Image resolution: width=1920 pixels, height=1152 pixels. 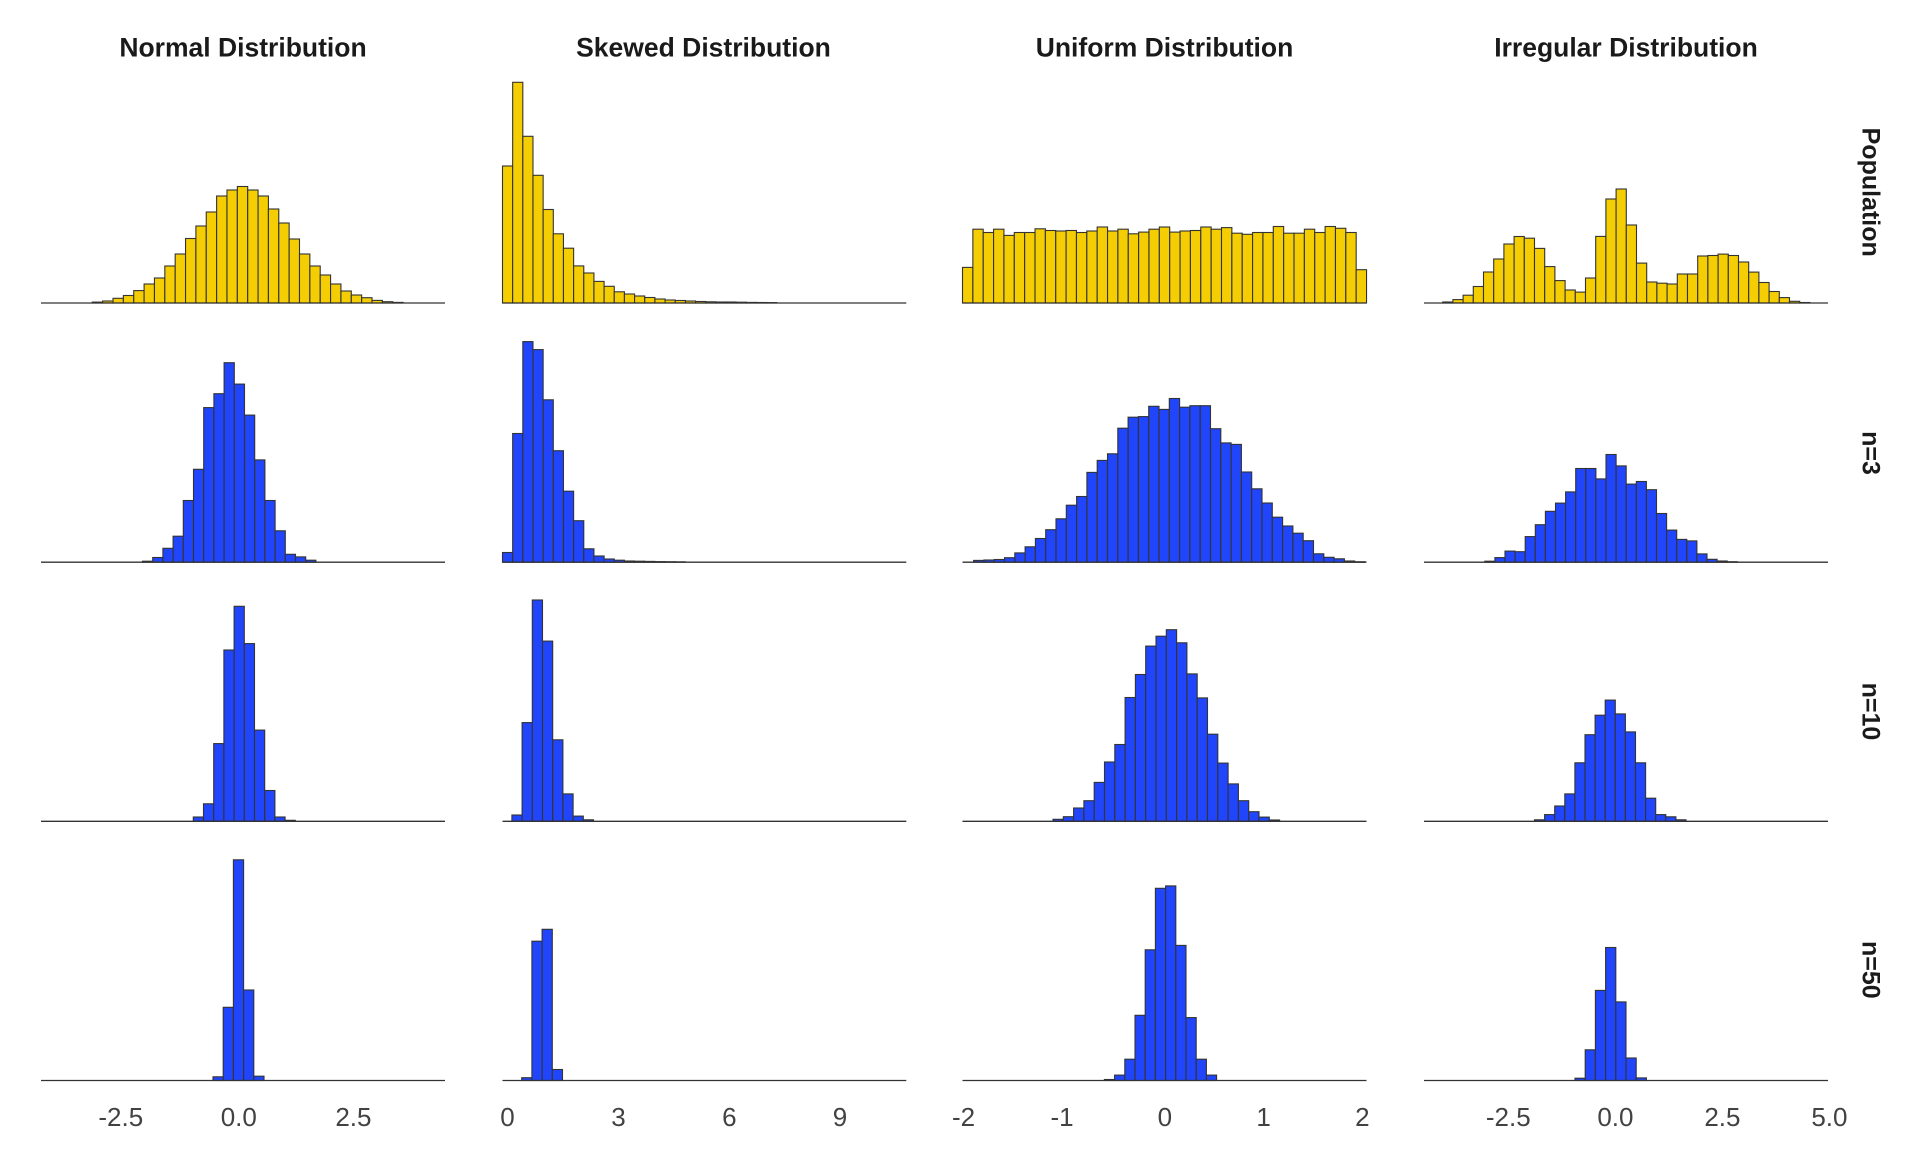 What do you see at coordinates (963, 1117) in the screenshot?
I see `svg-text: -2` at bounding box center [963, 1117].